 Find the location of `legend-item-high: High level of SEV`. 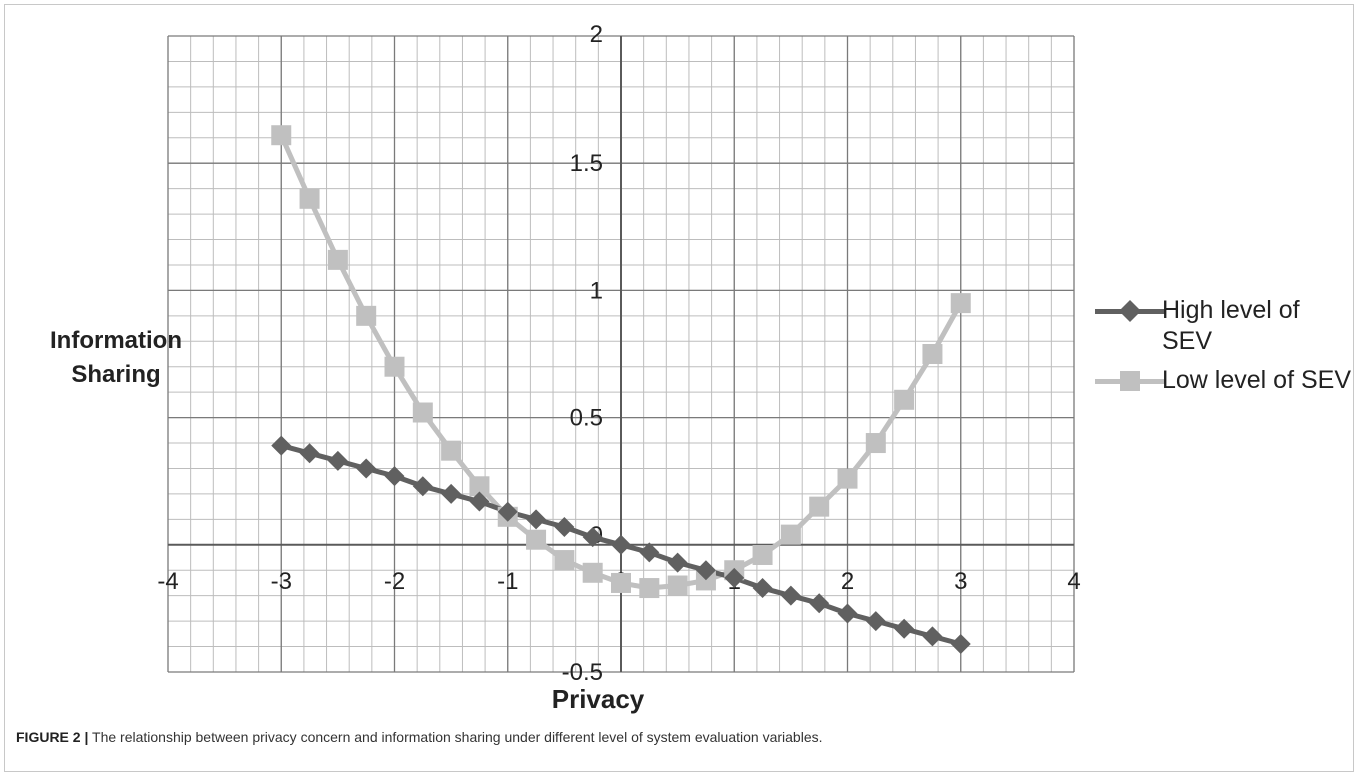

legend-item-high: High level of SEV is located at coordinates (1220, 330).